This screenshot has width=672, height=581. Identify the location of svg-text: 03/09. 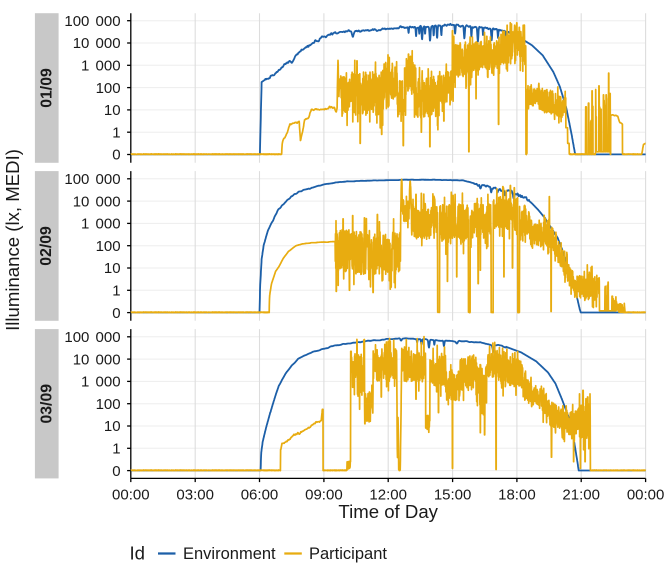
(46, 404).